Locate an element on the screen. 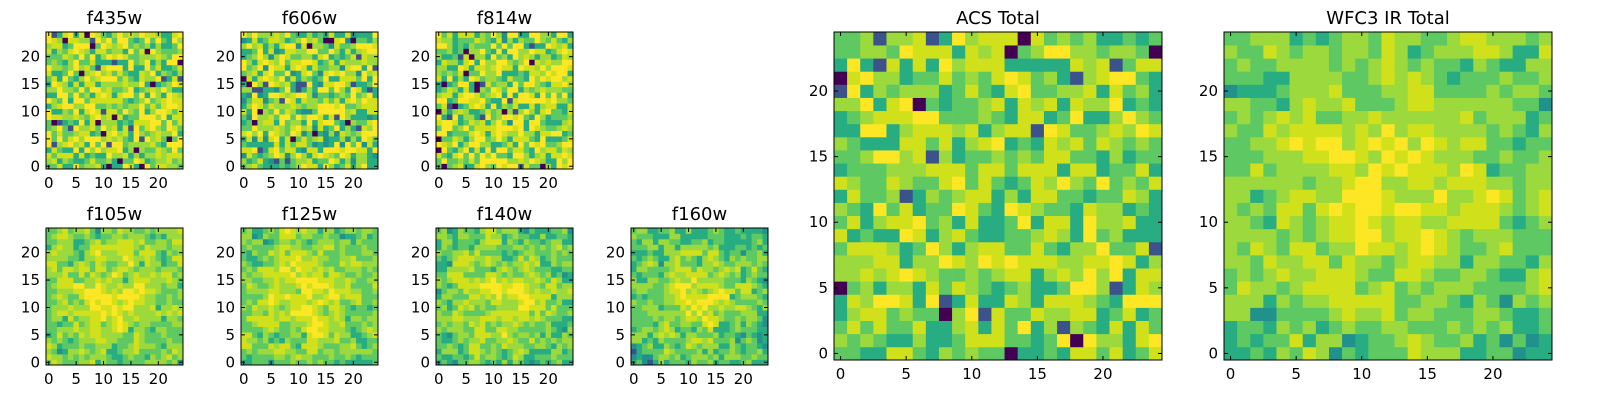 This screenshot has width=1600, height=400. y-tick-label: 15 is located at coordinates (420, 84).